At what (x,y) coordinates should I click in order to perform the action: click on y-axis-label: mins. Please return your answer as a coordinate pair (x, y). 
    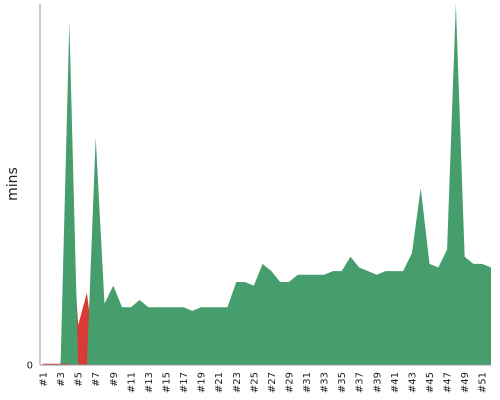
    Looking at the image, I should click on (13, 184).